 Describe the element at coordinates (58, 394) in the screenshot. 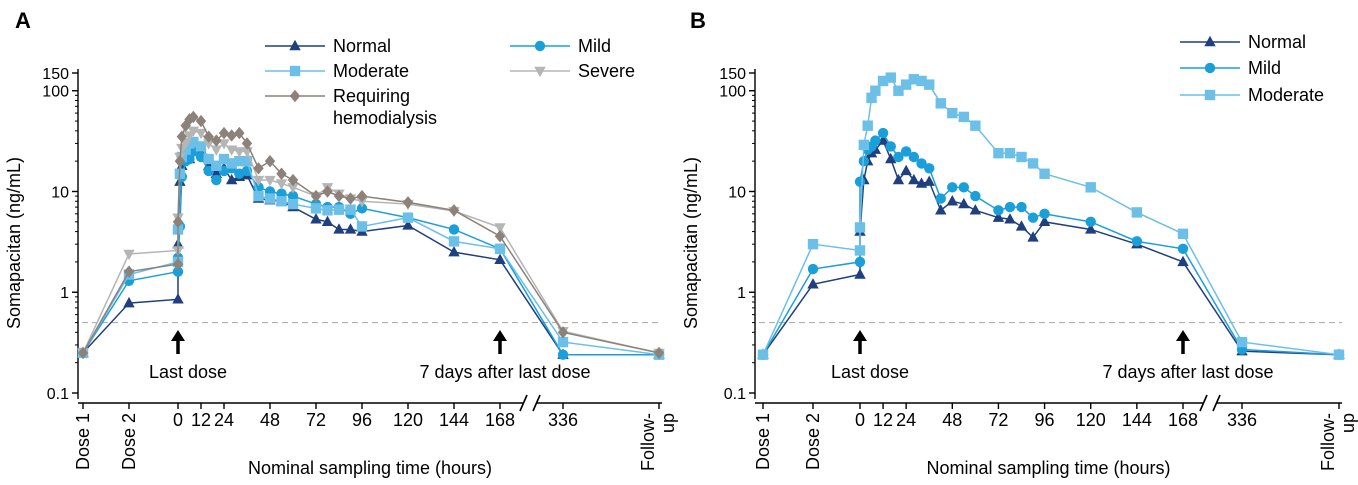

I see `y-tick-label: 0.1` at that location.